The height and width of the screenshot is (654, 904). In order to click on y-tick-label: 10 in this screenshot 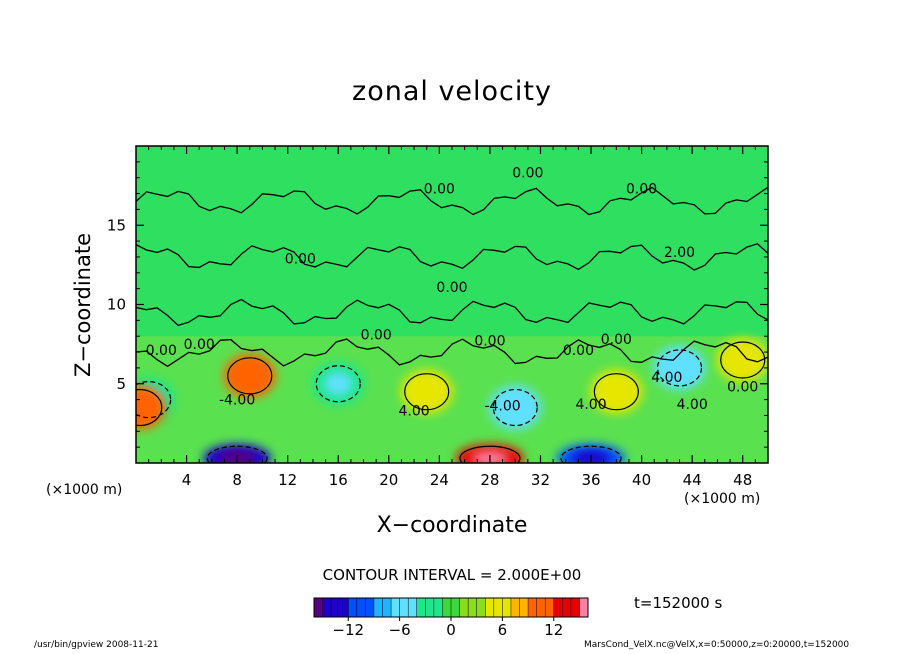, I will do `click(116, 305)`.